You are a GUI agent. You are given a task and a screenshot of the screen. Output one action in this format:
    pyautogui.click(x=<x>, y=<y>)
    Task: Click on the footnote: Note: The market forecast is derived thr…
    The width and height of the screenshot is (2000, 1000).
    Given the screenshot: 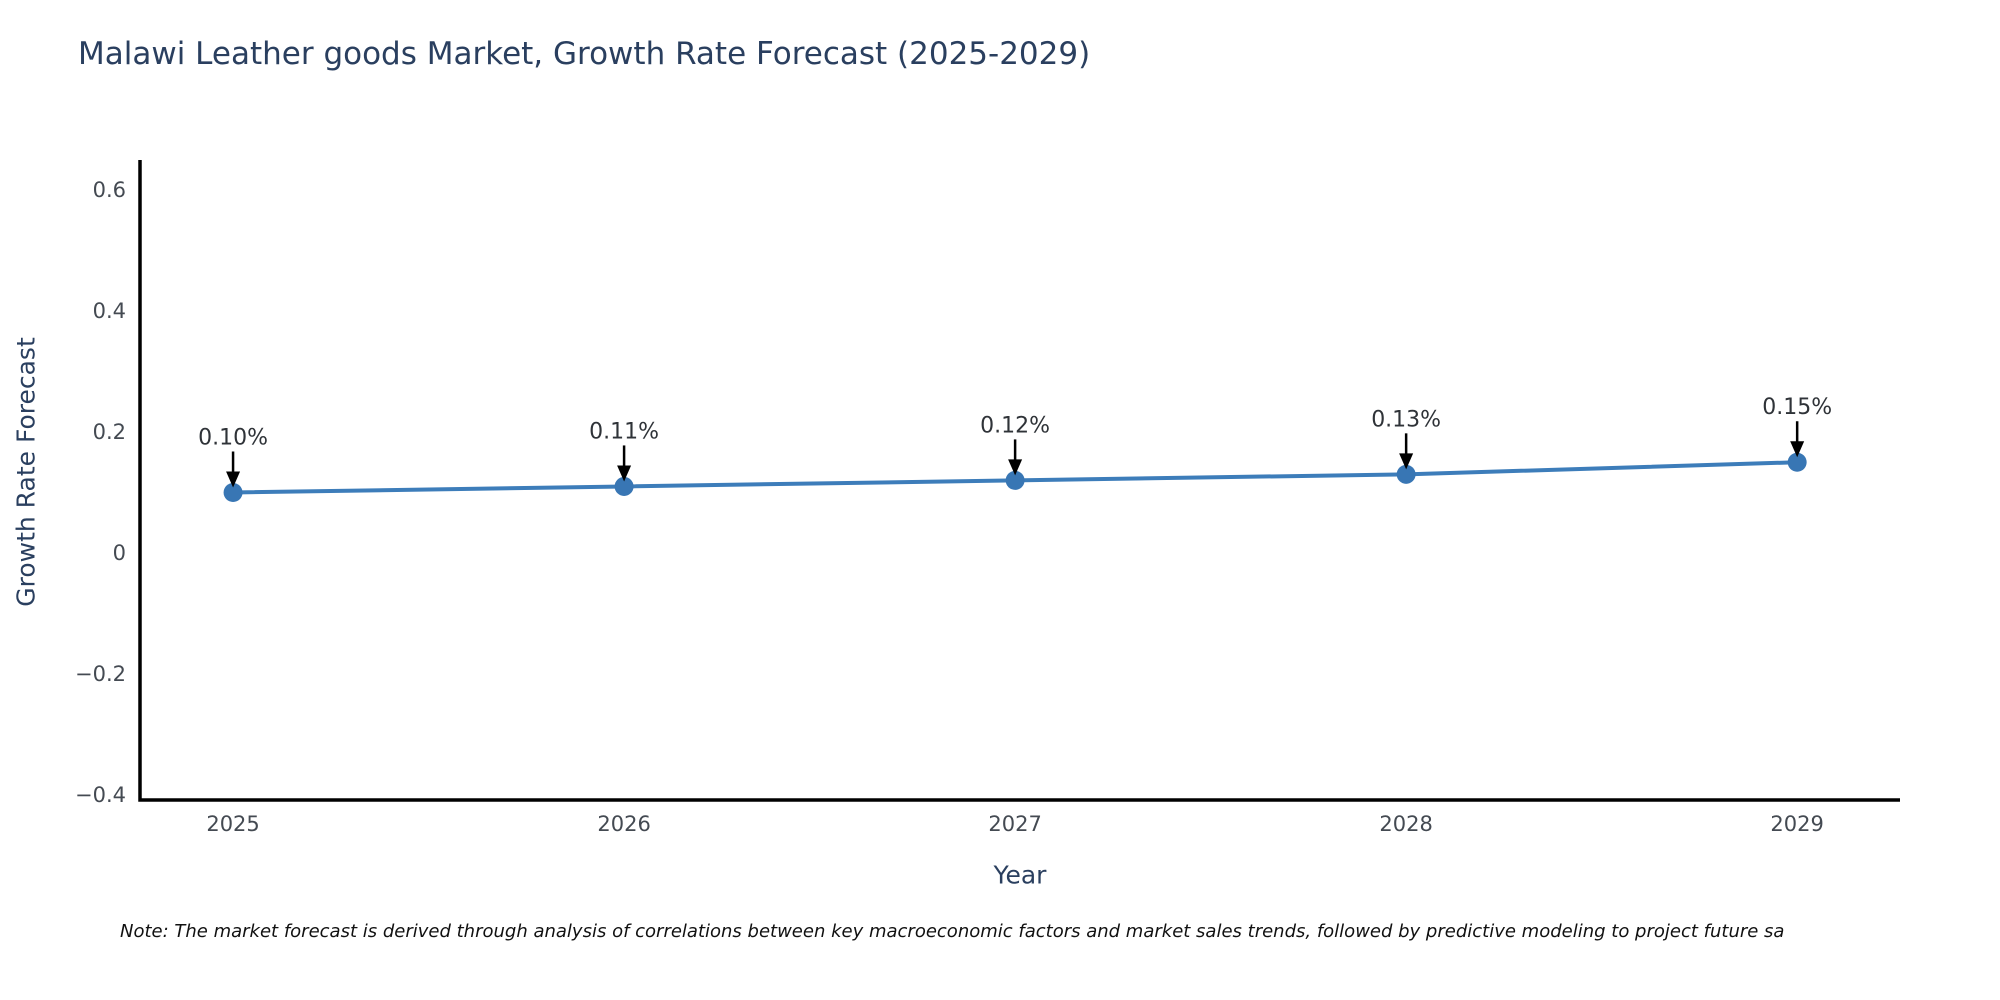 What is the action you would take?
    pyautogui.click(x=952, y=931)
    